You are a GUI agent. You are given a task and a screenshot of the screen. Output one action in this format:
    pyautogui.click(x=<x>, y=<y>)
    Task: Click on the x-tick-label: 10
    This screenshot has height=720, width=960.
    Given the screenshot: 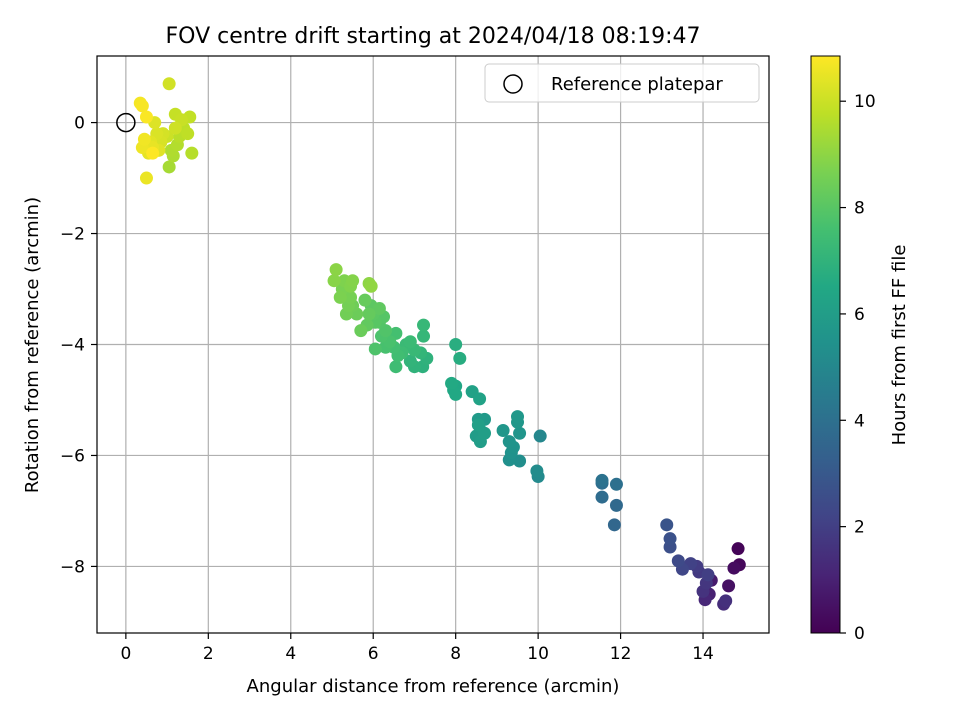 What is the action you would take?
    pyautogui.click(x=538, y=654)
    